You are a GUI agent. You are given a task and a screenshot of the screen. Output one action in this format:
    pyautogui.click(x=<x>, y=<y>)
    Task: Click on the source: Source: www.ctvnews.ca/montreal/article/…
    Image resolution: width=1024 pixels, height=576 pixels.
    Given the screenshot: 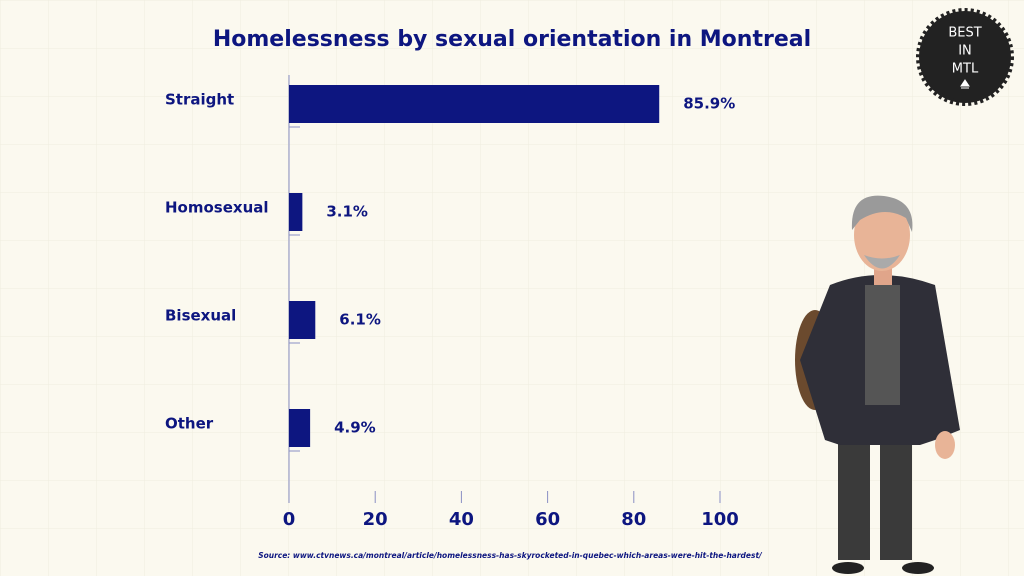 What is the action you would take?
    pyautogui.click(x=510, y=555)
    